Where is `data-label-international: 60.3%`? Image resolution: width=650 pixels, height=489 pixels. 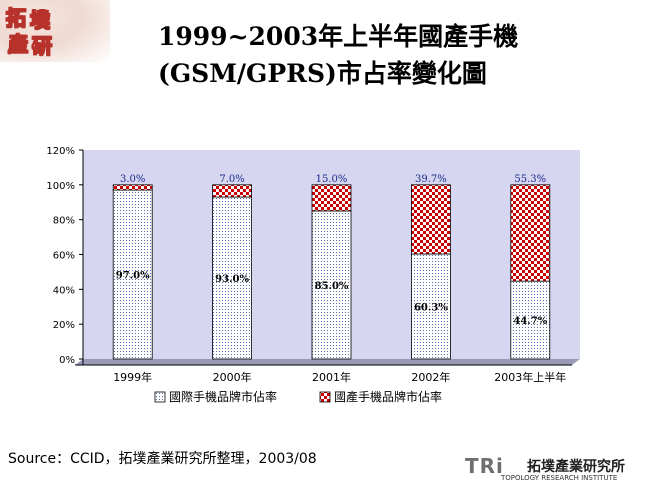 data-label-international: 60.3% is located at coordinates (431, 307).